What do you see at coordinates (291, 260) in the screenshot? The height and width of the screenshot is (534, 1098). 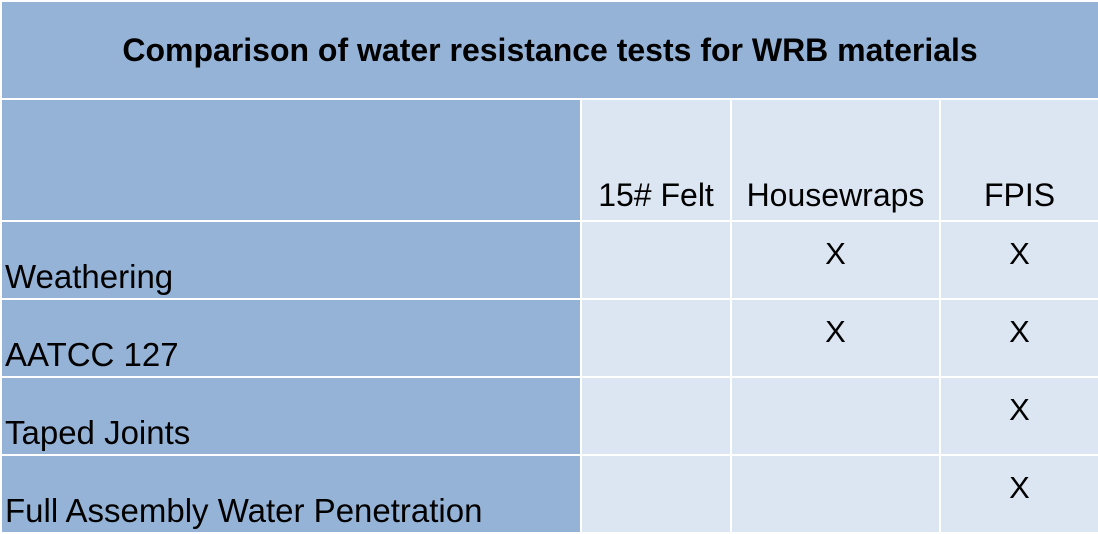 I see `row-label: Weathering` at bounding box center [291, 260].